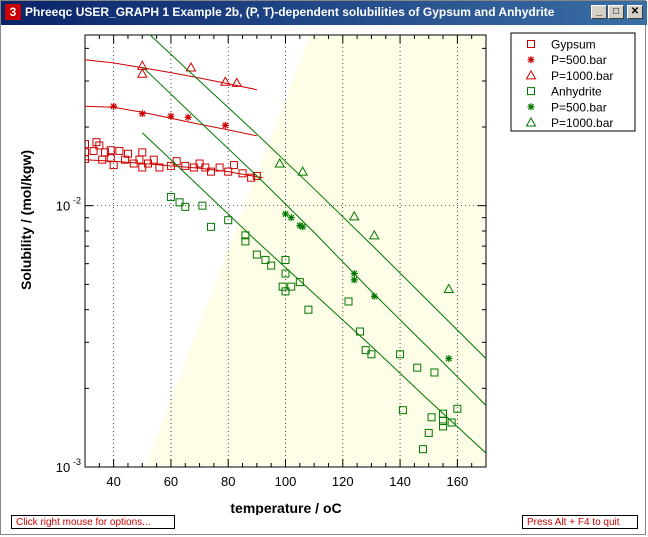  I want to click on y-axis-label: Solubility / (mol/kgw), so click(26, 220).